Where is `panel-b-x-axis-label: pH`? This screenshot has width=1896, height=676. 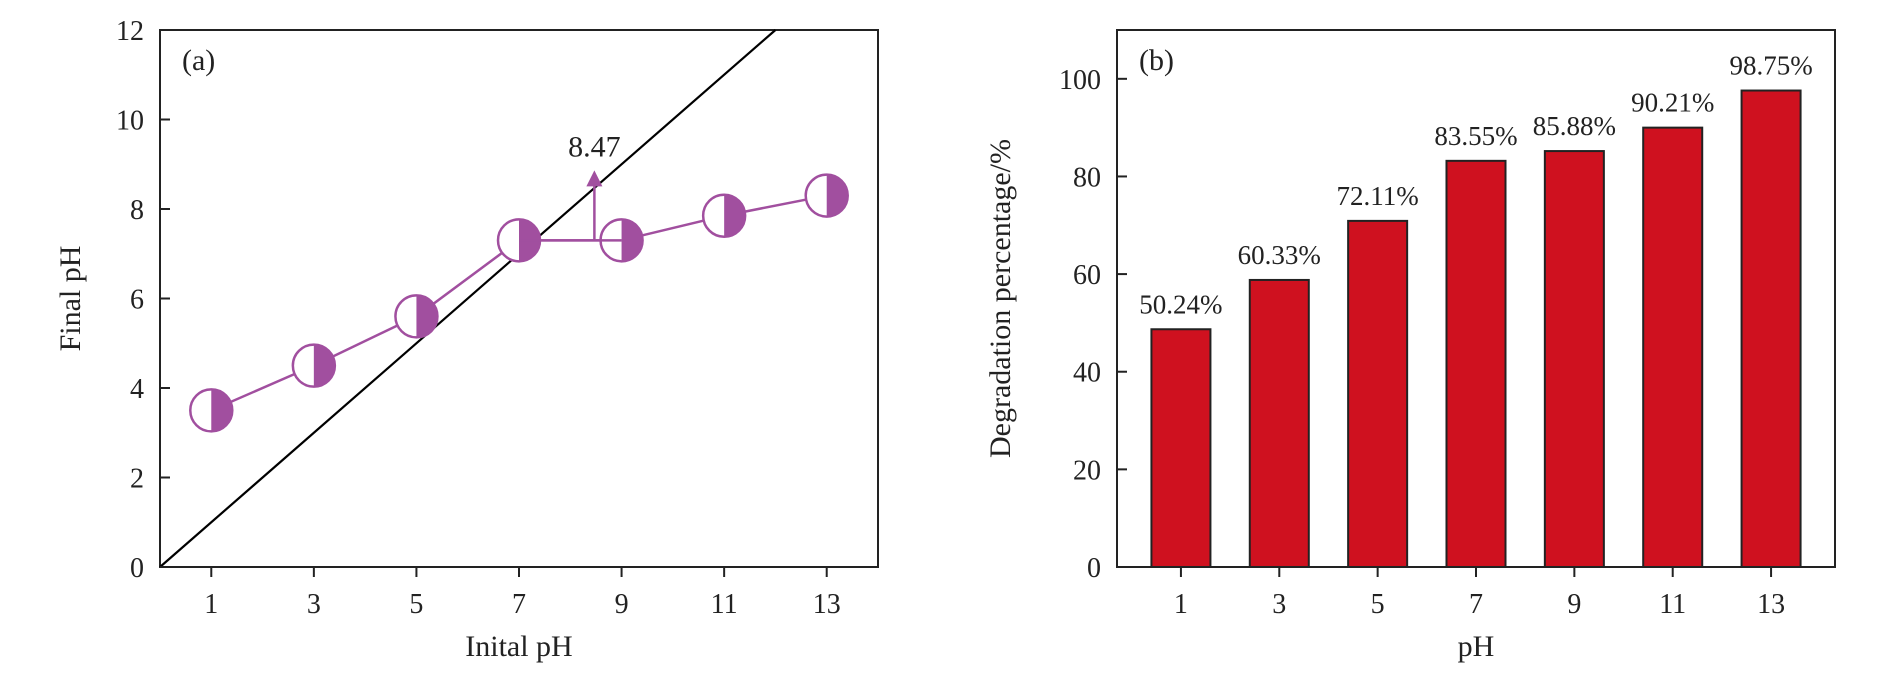 panel-b-x-axis-label: pH is located at coordinates (1476, 646).